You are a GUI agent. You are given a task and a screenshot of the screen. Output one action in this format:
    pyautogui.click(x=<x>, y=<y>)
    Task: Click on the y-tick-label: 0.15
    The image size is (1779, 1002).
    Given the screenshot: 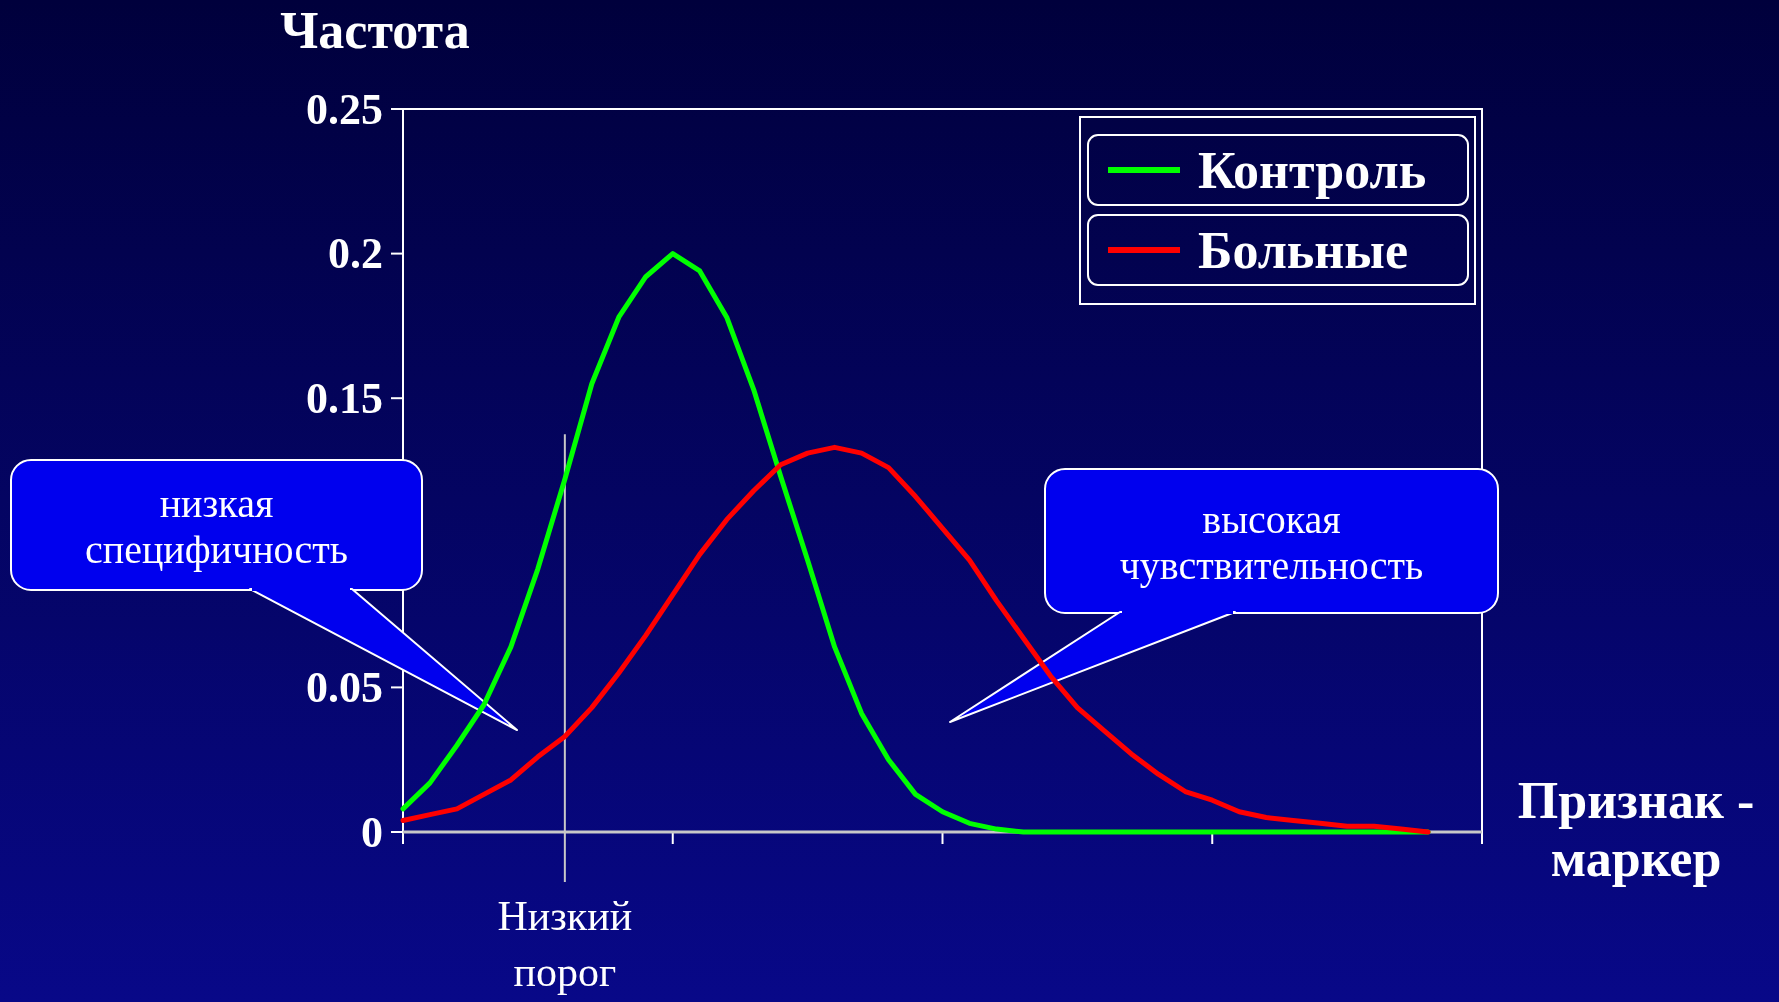 What is the action you would take?
    pyautogui.click(x=344, y=398)
    